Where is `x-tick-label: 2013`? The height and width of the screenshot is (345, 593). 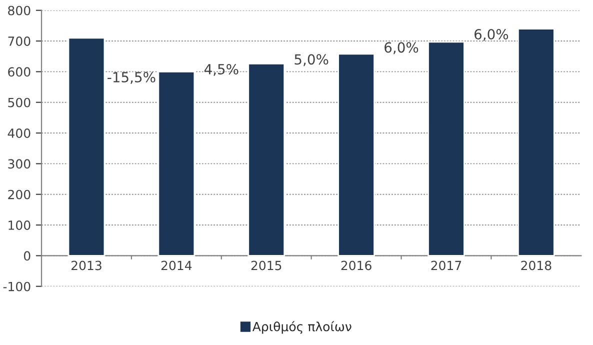
x-tick-label: 2013 is located at coordinates (86, 265).